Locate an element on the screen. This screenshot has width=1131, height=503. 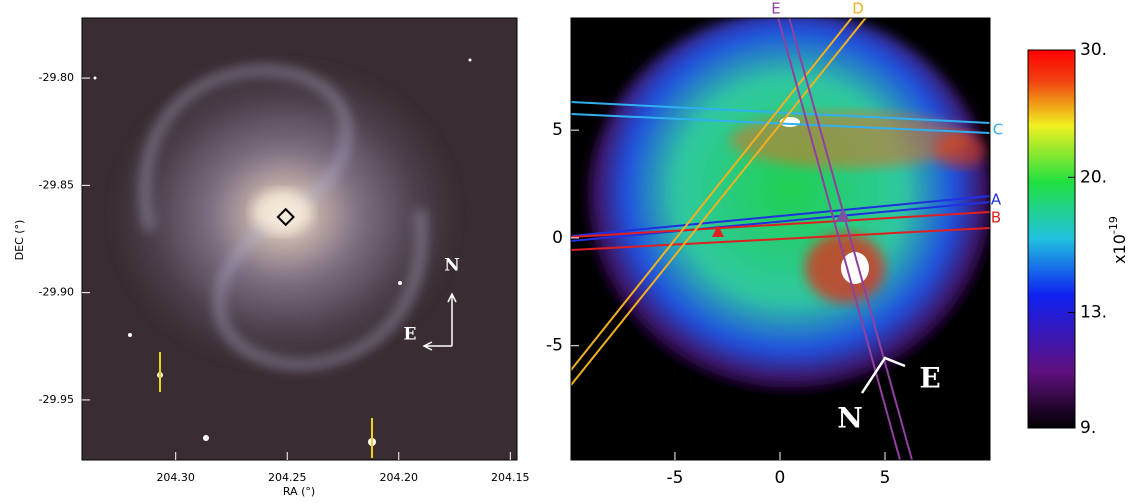
x-axis-label: RA (°) is located at coordinates (299, 491).